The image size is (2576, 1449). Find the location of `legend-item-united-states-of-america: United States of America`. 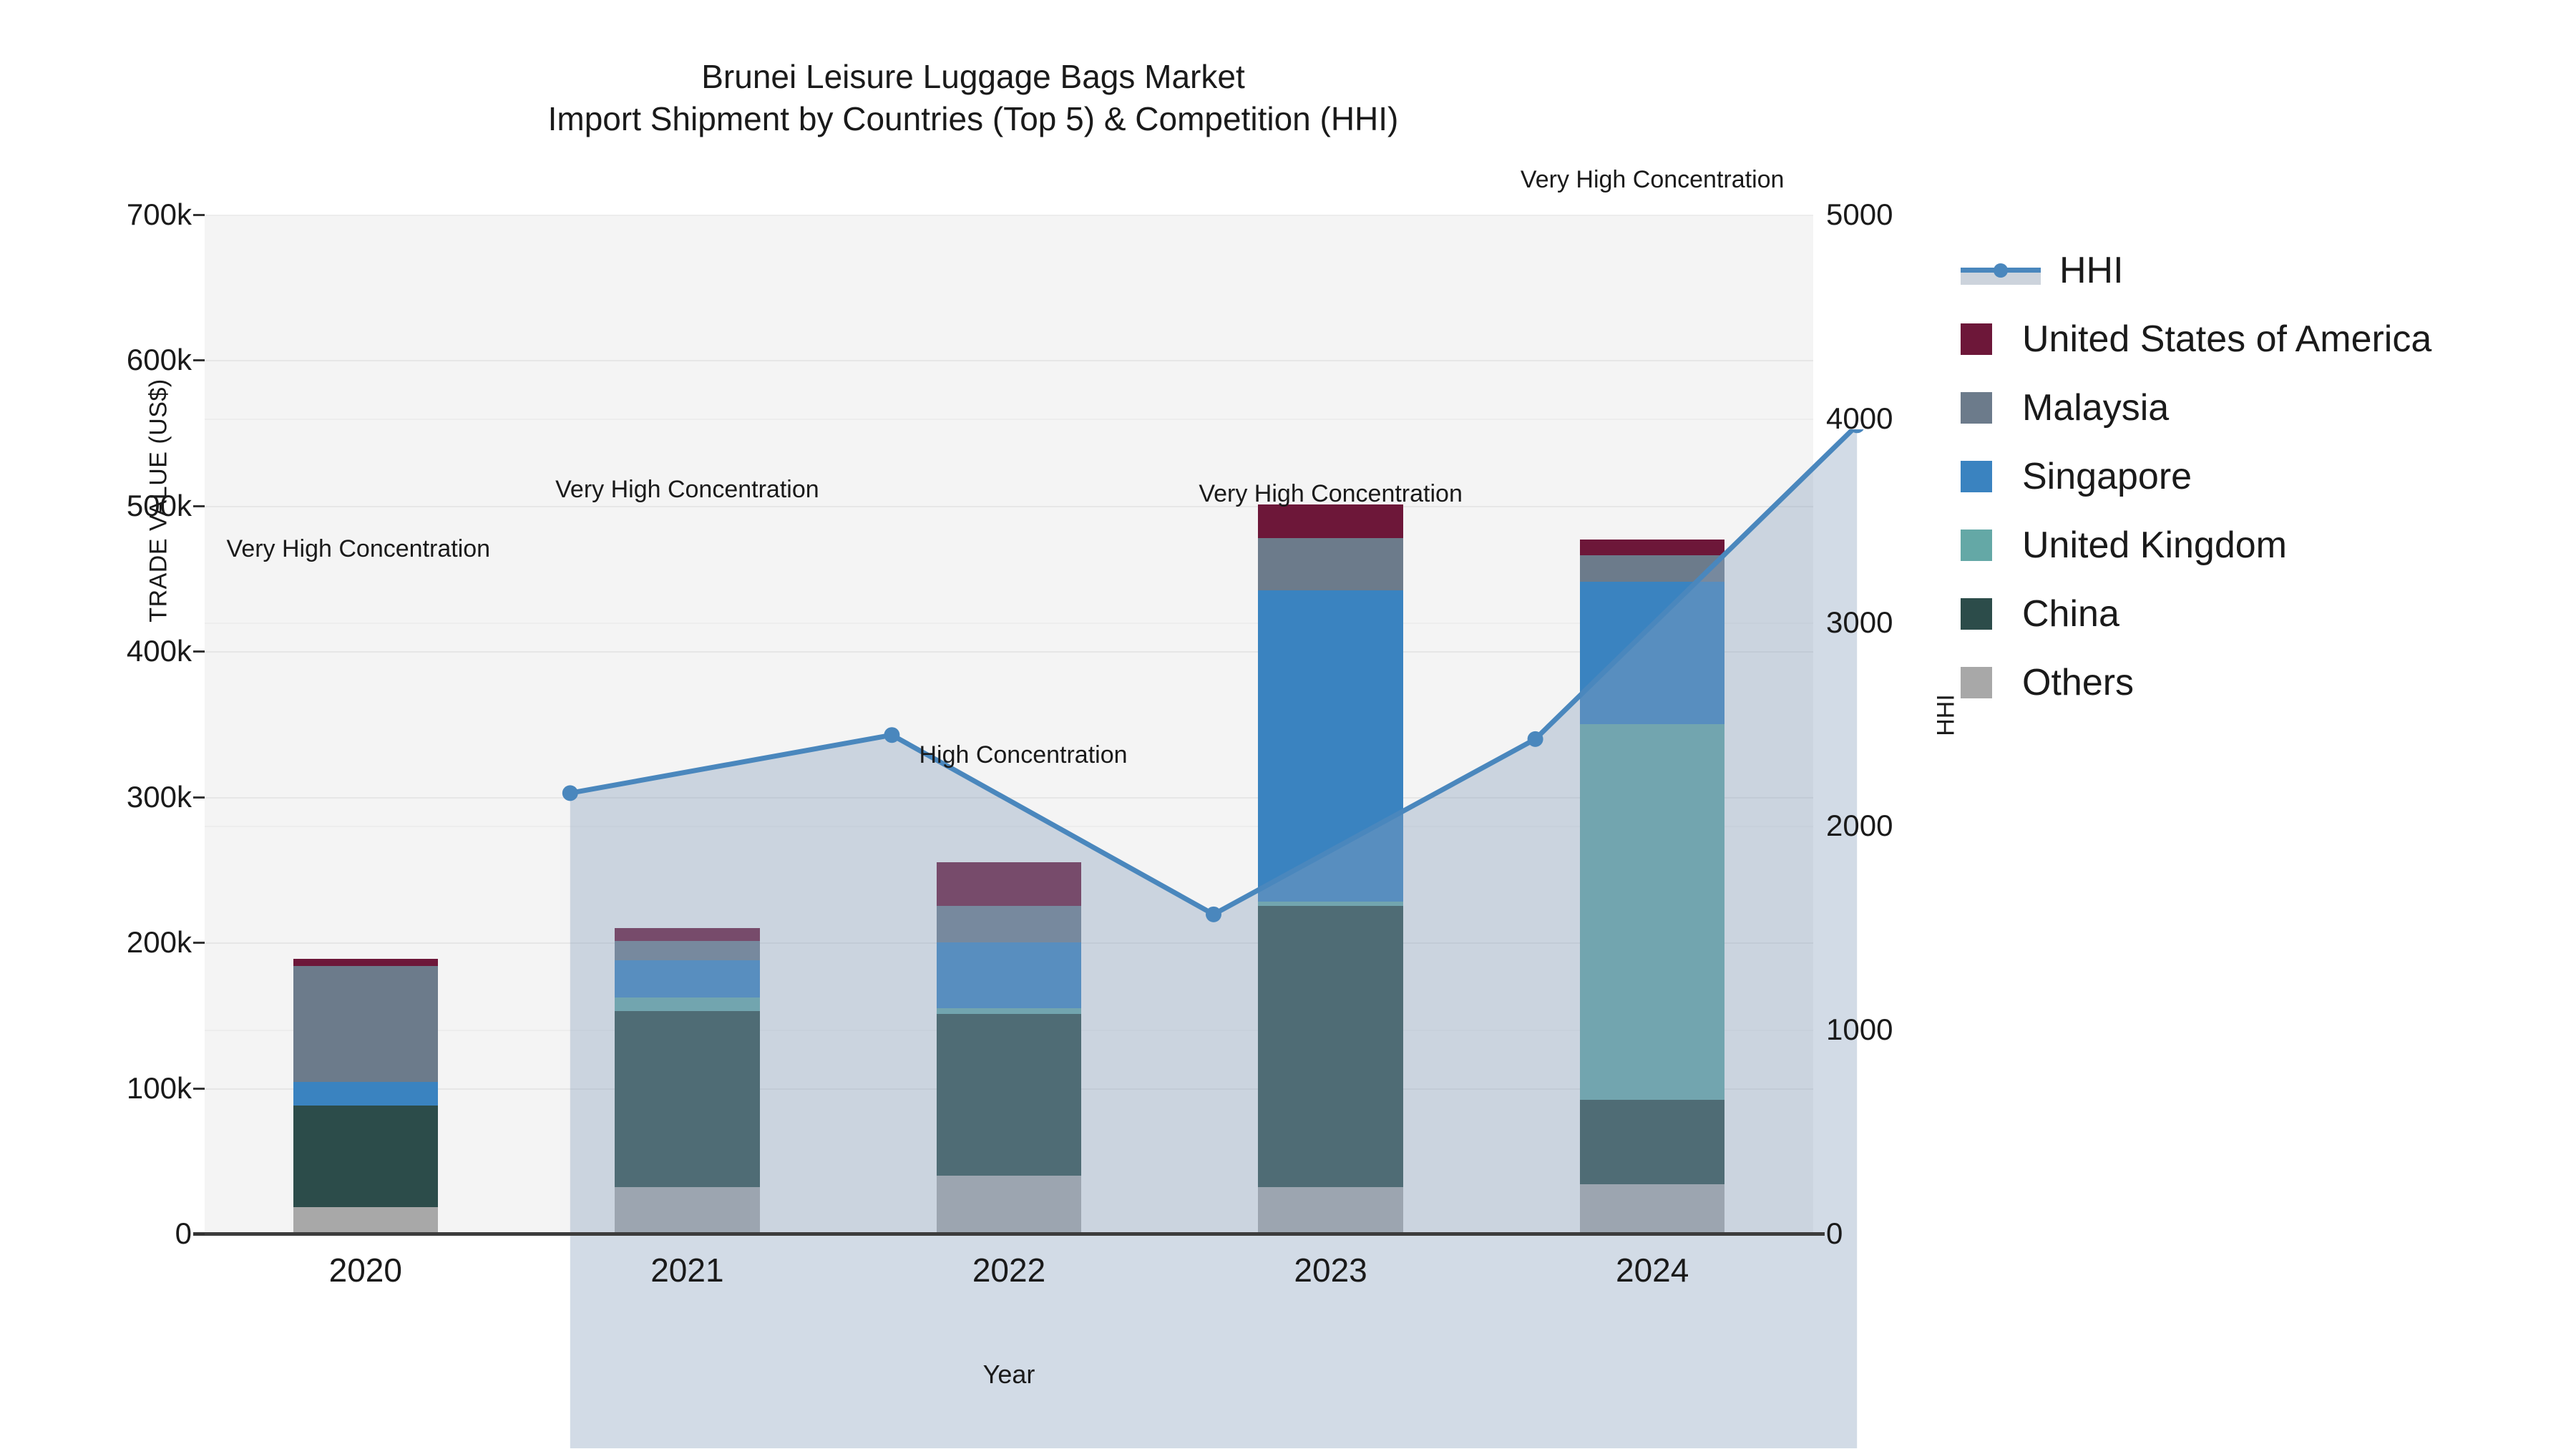

legend-item-united-states-of-america: United States of America is located at coordinates (2196, 339).